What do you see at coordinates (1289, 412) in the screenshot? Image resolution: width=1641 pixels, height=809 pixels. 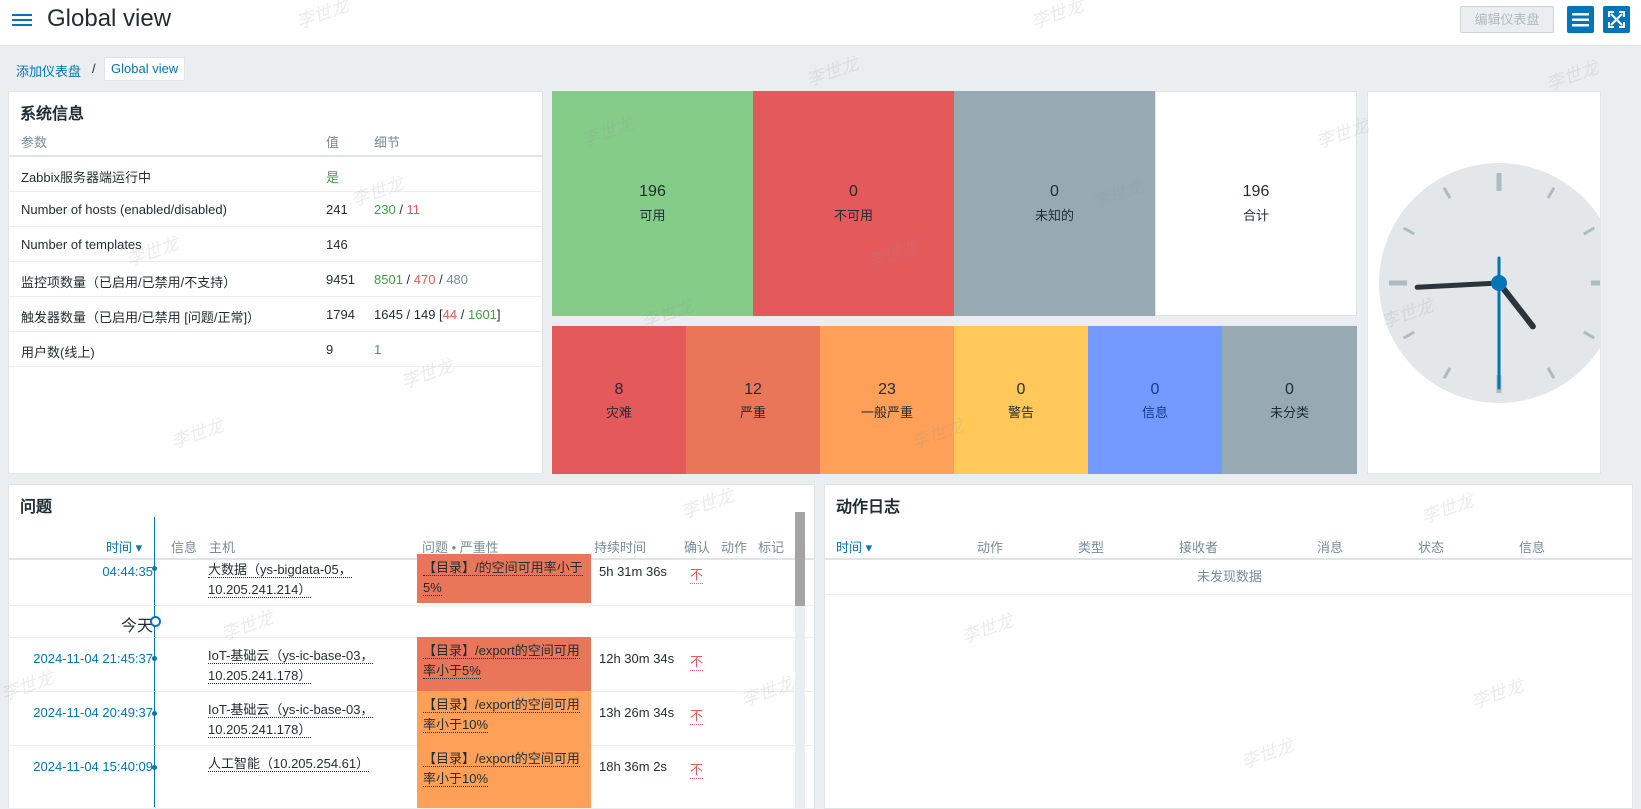 I see `tile-label: 未分类` at bounding box center [1289, 412].